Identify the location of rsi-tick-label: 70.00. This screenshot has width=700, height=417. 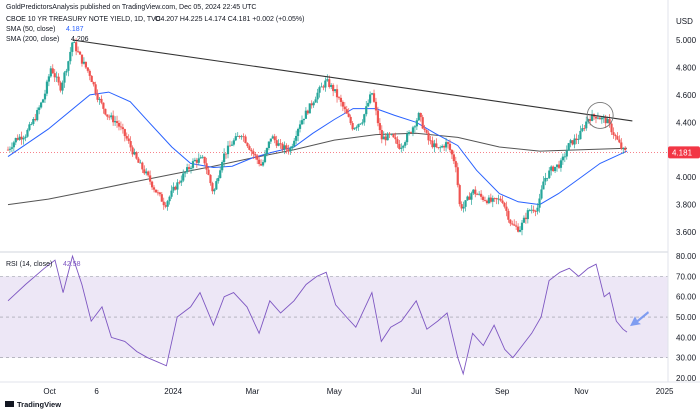
(686, 276).